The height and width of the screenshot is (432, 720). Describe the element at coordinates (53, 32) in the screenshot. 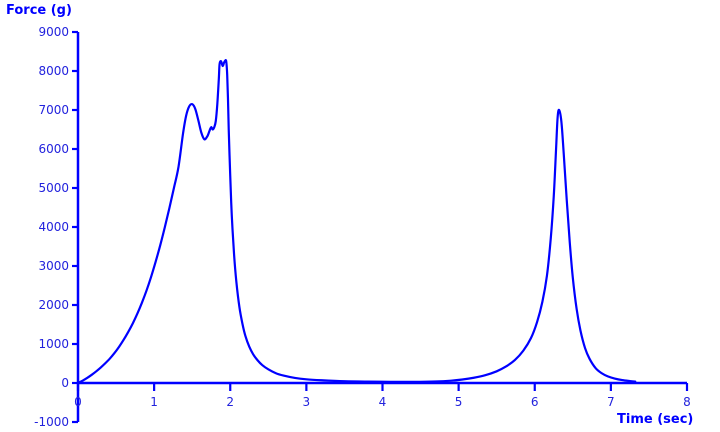

I see `y-tick-label: 9000` at that location.